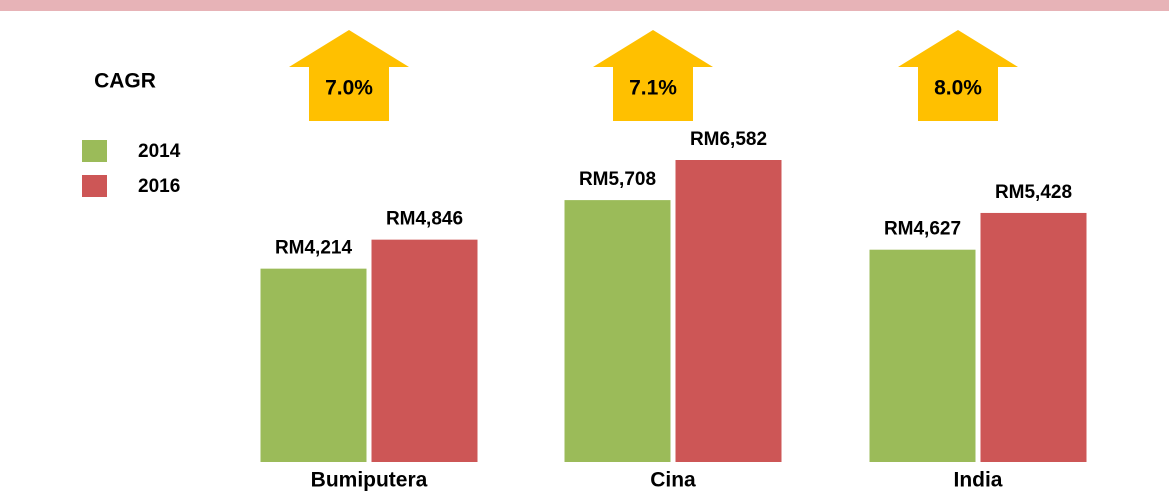 The width and height of the screenshot is (1169, 496). I want to click on value-label: RM5,428, so click(1033, 192).